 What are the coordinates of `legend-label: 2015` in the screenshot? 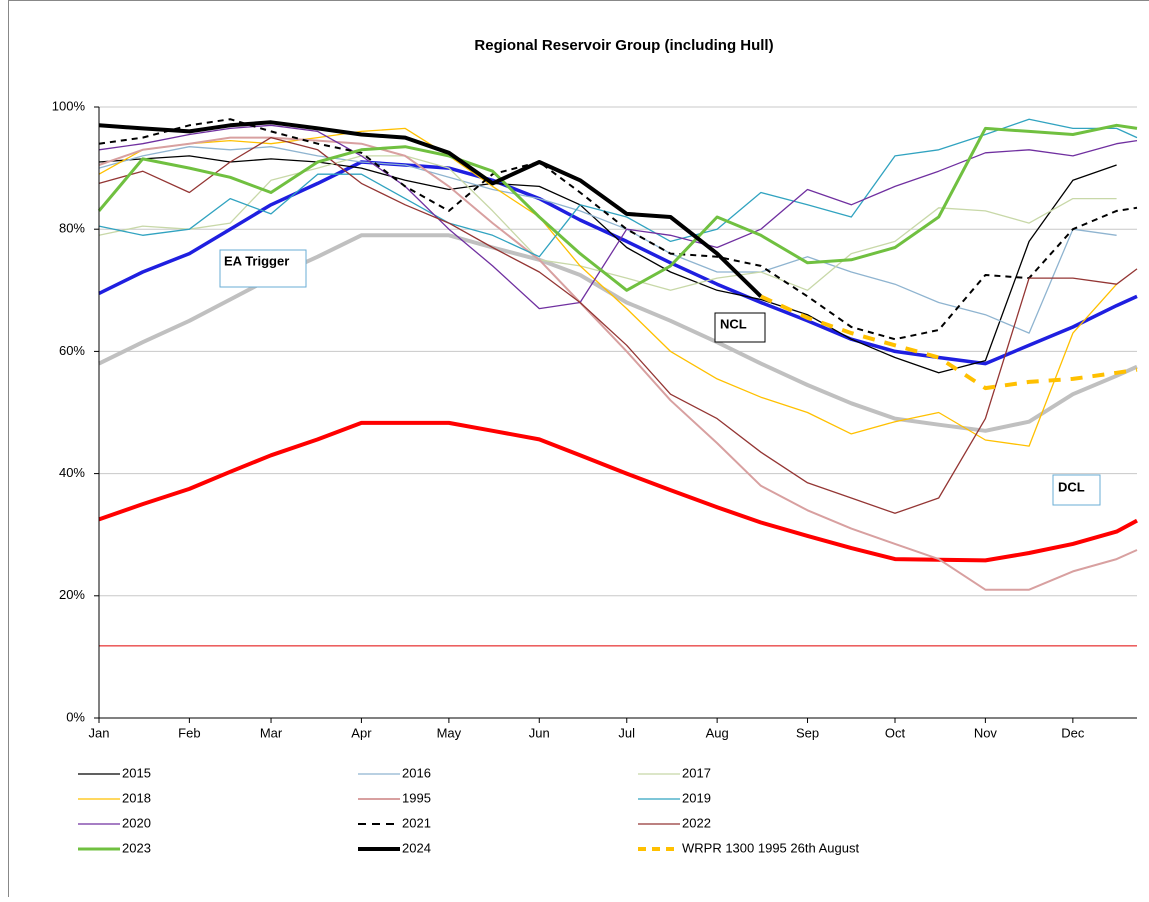 It's located at (136, 772).